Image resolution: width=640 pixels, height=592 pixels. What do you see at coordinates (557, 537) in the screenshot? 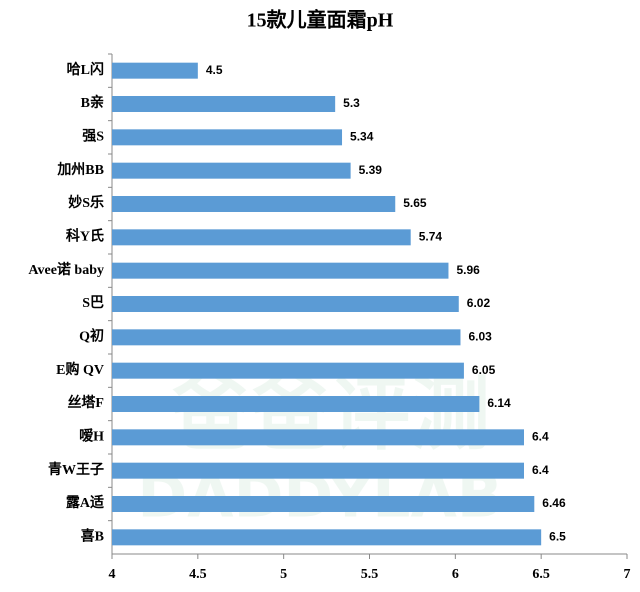
I see `data-label: 6.5` at bounding box center [557, 537].